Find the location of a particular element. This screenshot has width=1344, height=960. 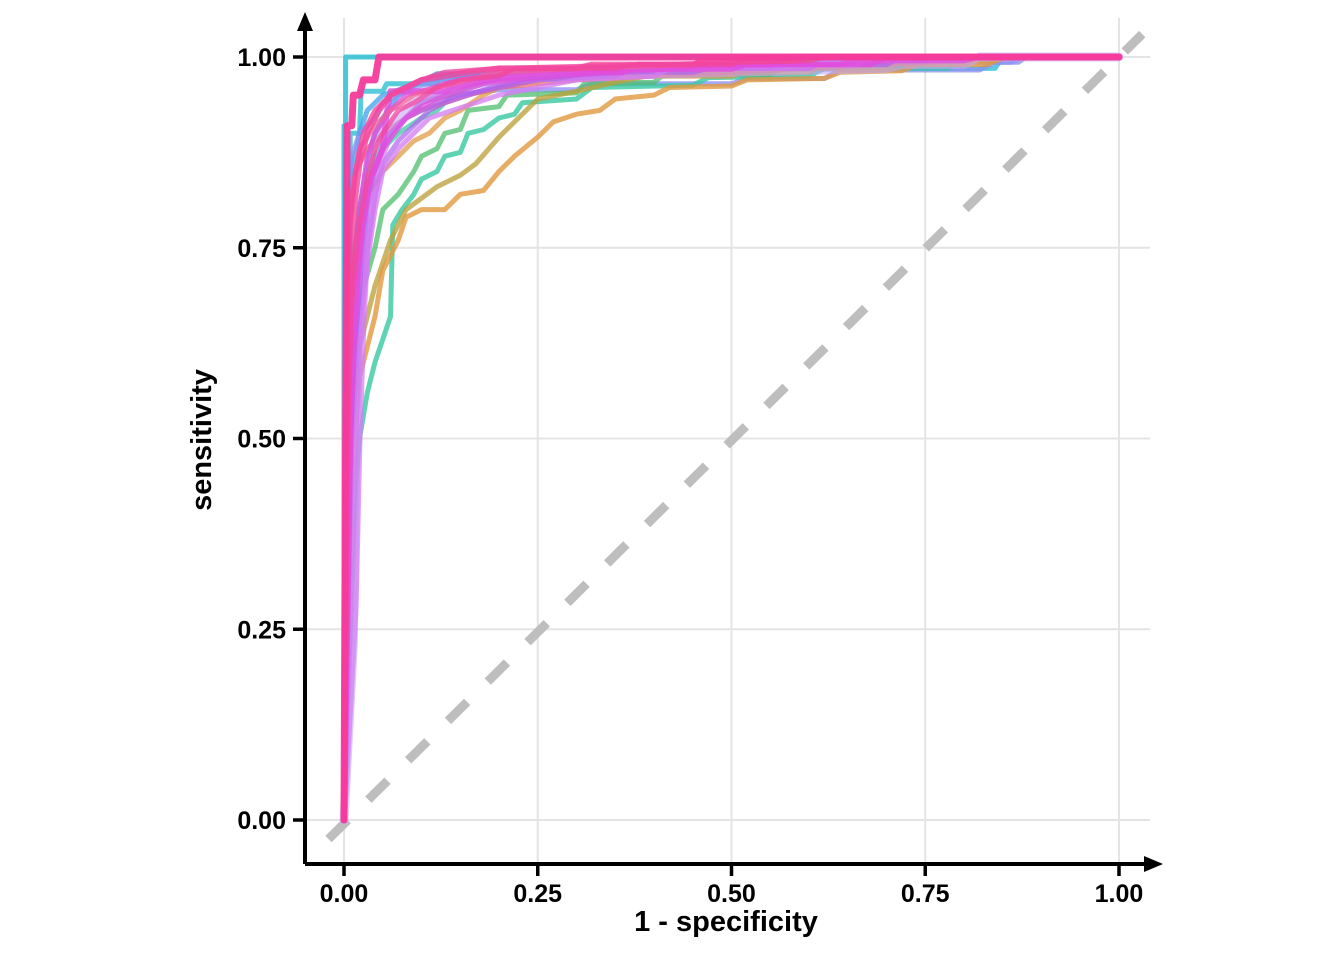

y-tick-label: 0.25 is located at coordinates (261, 630).